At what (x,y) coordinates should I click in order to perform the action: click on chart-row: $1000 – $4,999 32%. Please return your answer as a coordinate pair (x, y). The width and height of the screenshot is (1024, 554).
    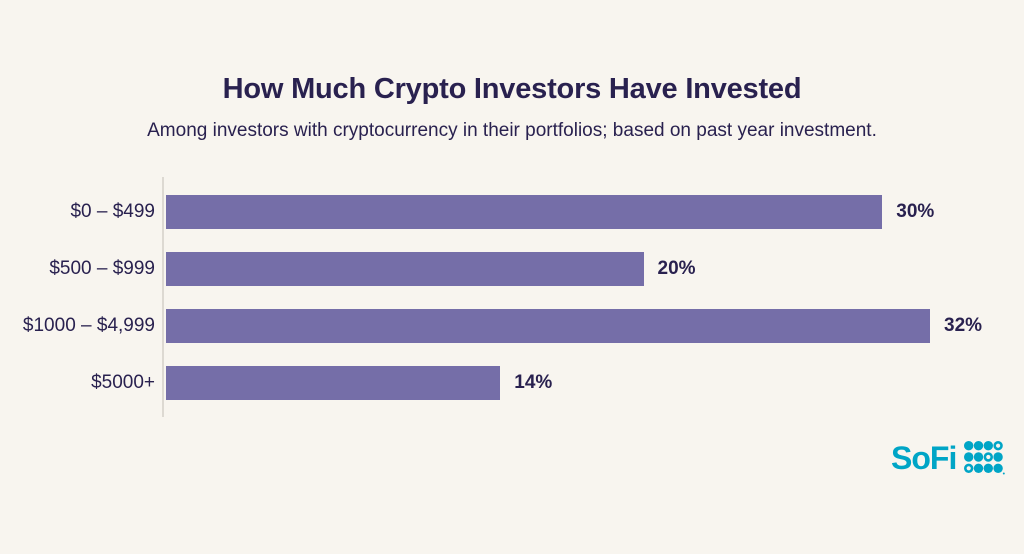
    Looking at the image, I should click on (512, 325).